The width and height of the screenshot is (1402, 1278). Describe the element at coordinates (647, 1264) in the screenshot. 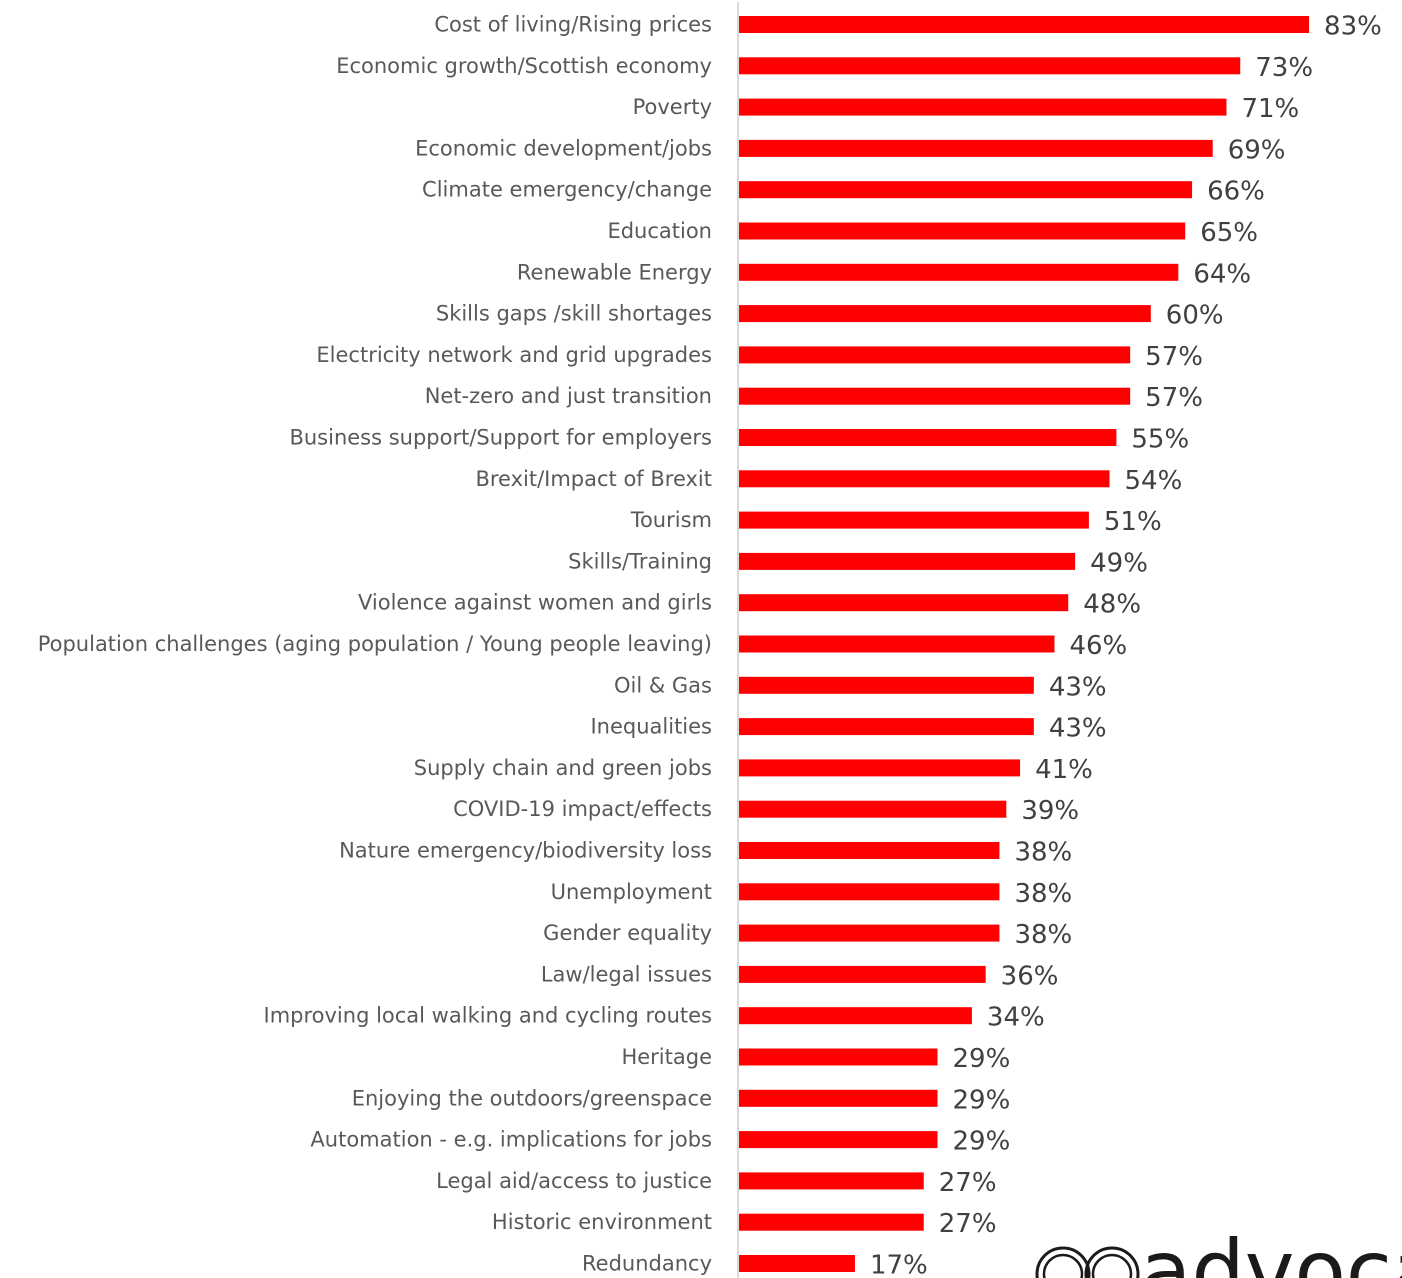

I see `category-label: Redundancy` at that location.